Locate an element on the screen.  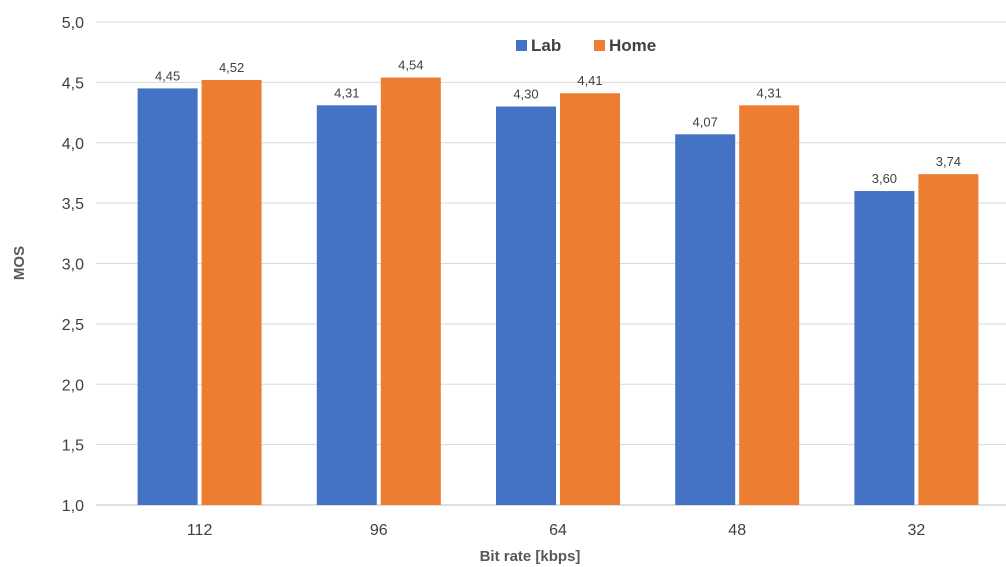
data-label: 3,74 is located at coordinates (948, 161).